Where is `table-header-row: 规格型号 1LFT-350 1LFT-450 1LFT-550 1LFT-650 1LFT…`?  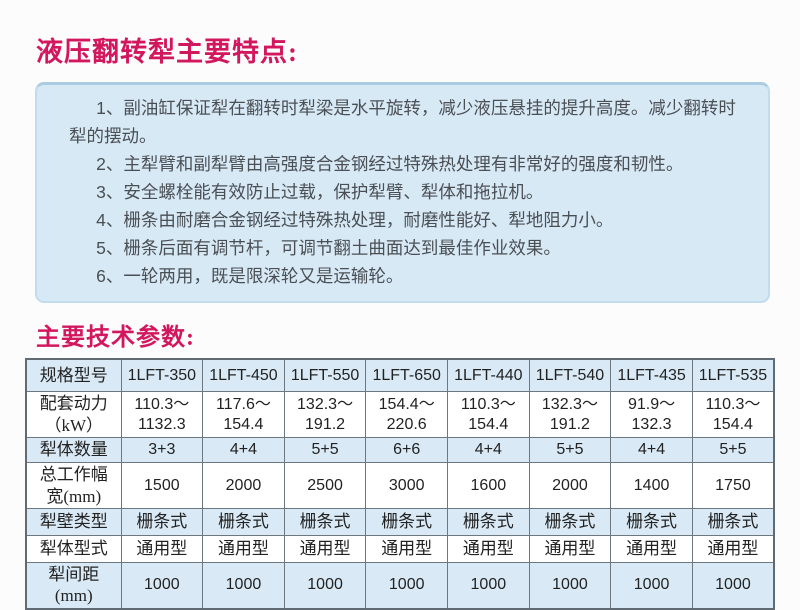 table-header-row: 规格型号 1LFT-350 1LFT-450 1LFT-550 1LFT-650 1LFT… is located at coordinates (400, 375).